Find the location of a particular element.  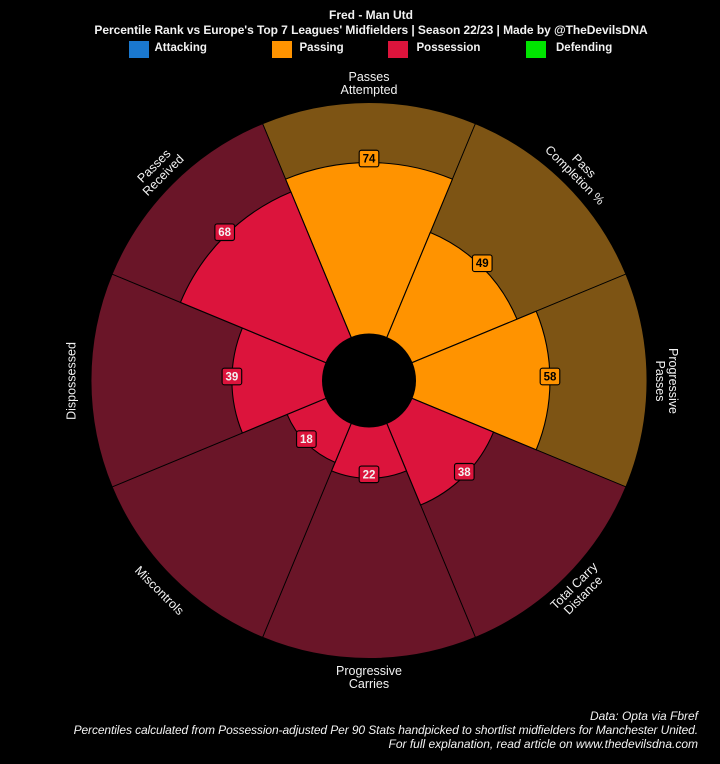

svg-text: 49 is located at coordinates (482, 264).